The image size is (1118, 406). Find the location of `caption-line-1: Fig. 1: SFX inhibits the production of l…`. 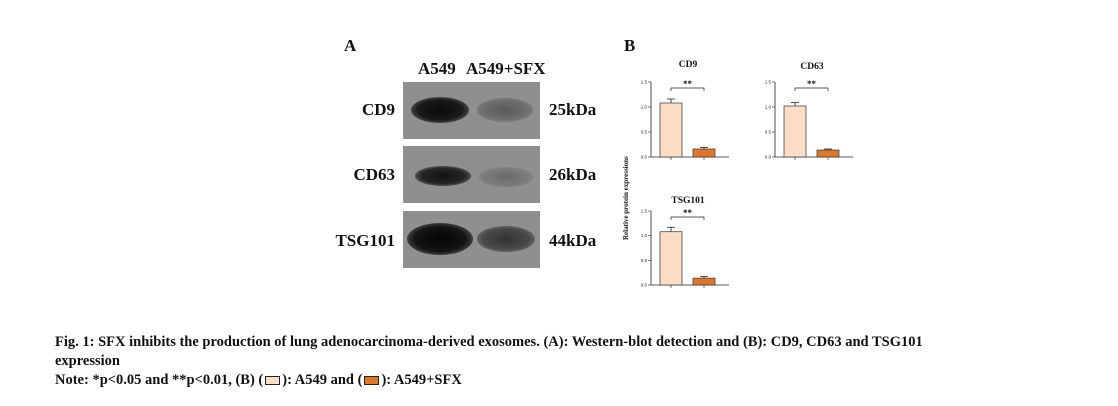

caption-line-1: Fig. 1: SFX inhibits the production of l… is located at coordinates (489, 342).